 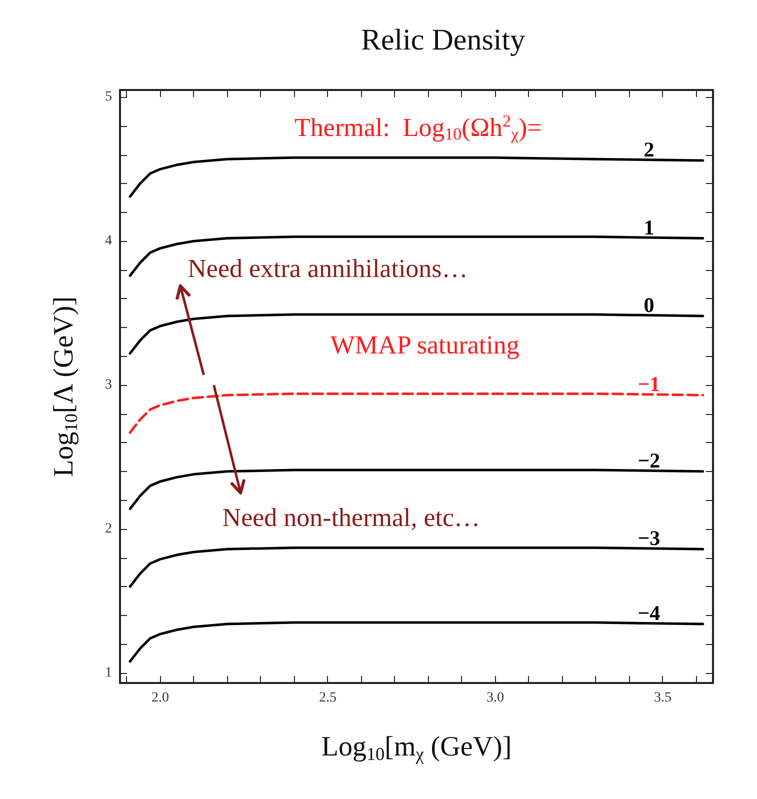 I want to click on x-tick-label: 2.5, so click(x=327, y=698).